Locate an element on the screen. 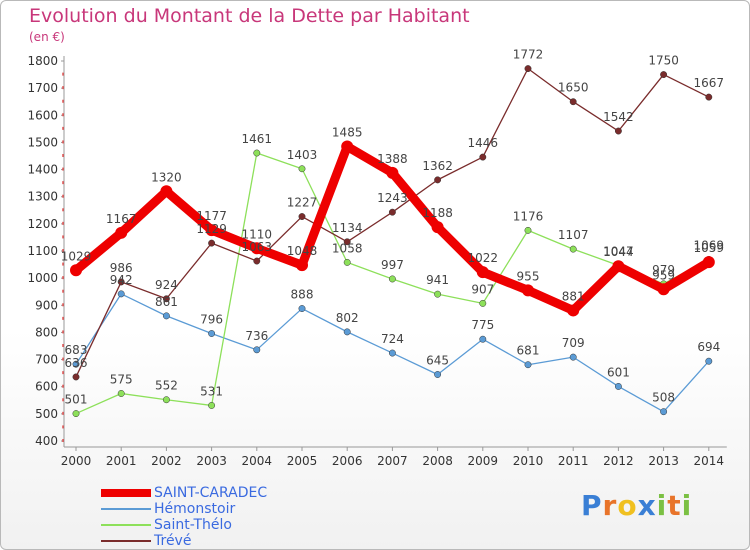 The height and width of the screenshot is (550, 750). legend-item: SAINT-CARADEC is located at coordinates (231, 493).